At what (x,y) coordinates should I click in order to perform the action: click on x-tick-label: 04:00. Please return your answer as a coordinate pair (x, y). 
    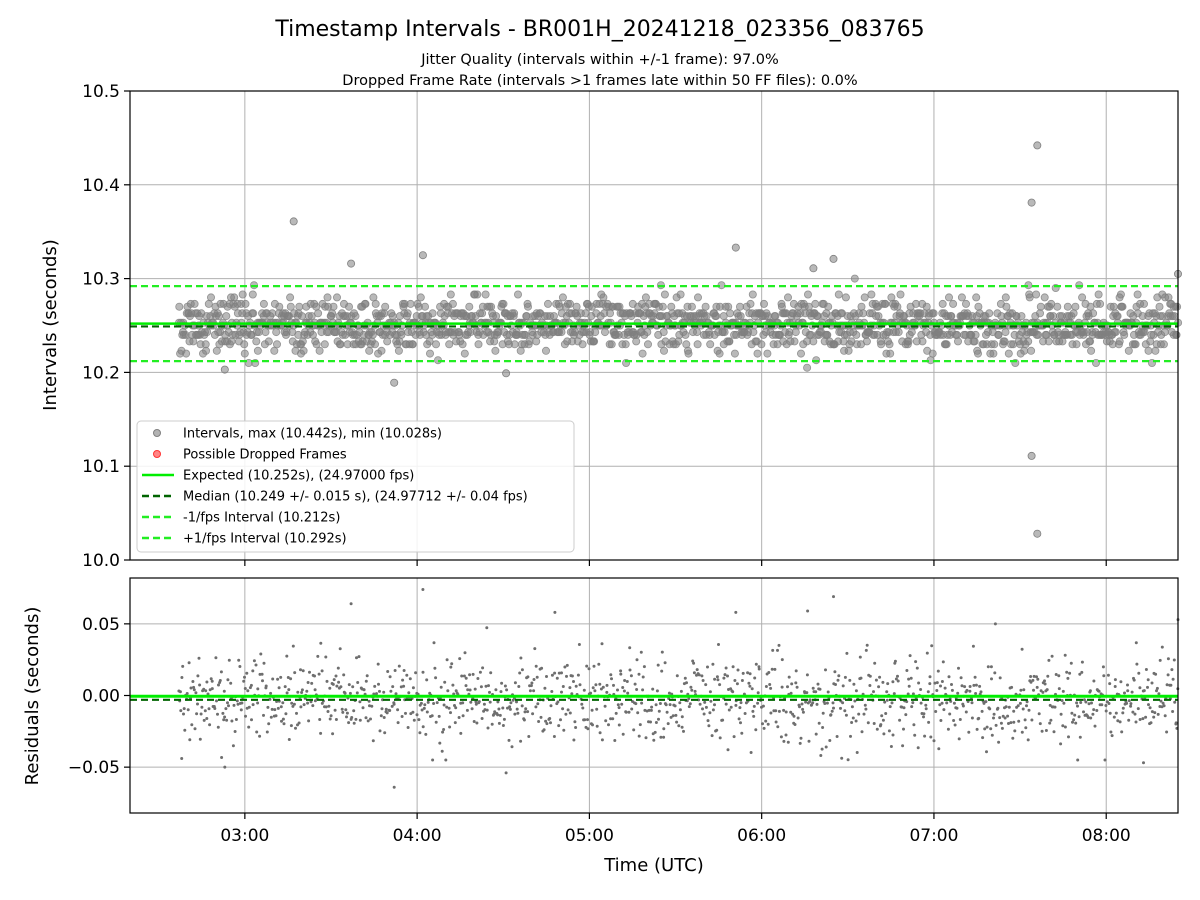
    Looking at the image, I should click on (417, 836).